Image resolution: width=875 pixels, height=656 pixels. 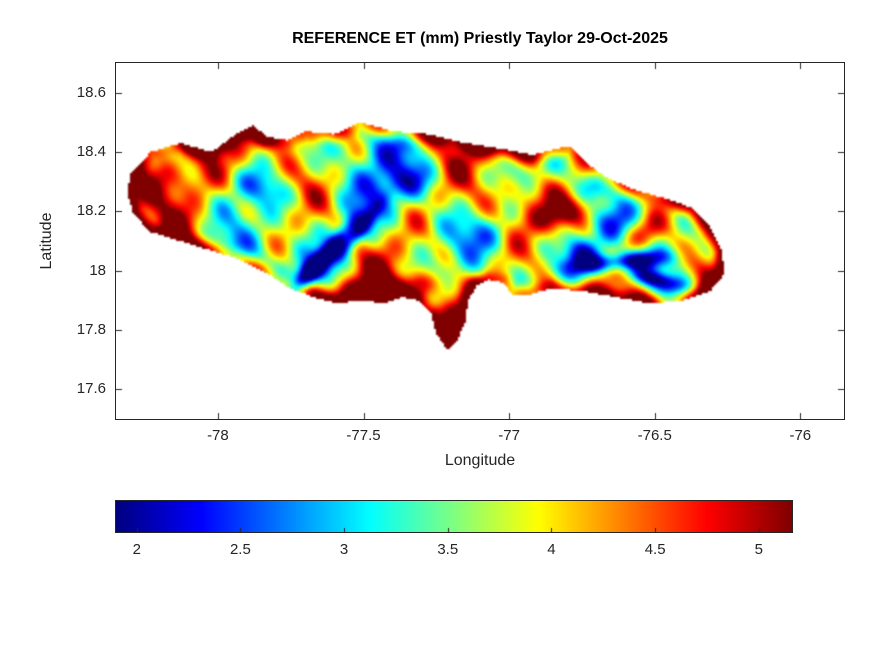 I want to click on x-tick-label: -78, so click(x=218, y=435).